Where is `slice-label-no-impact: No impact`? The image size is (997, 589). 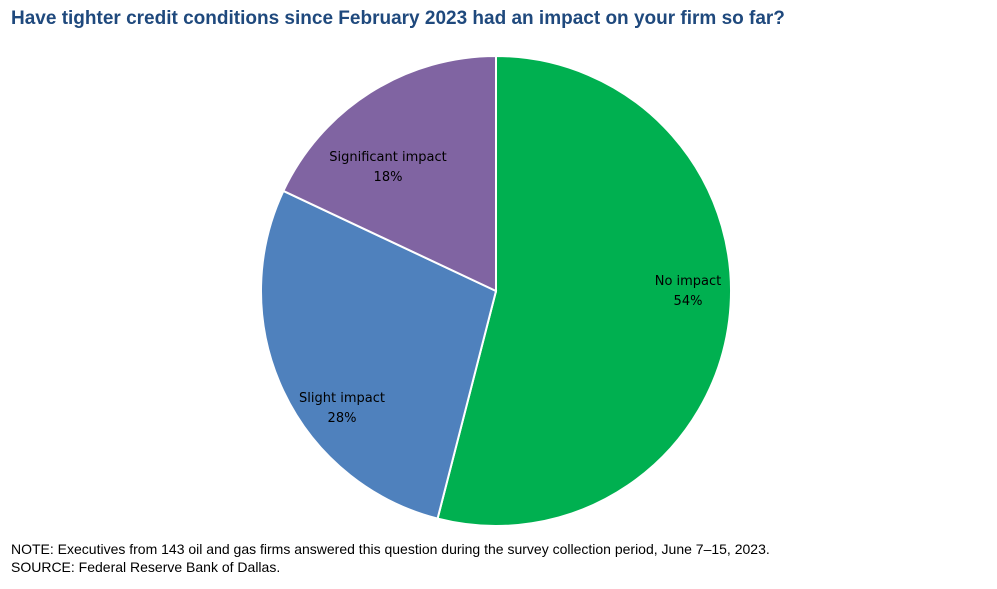 slice-label-no-impact: No impact is located at coordinates (688, 281).